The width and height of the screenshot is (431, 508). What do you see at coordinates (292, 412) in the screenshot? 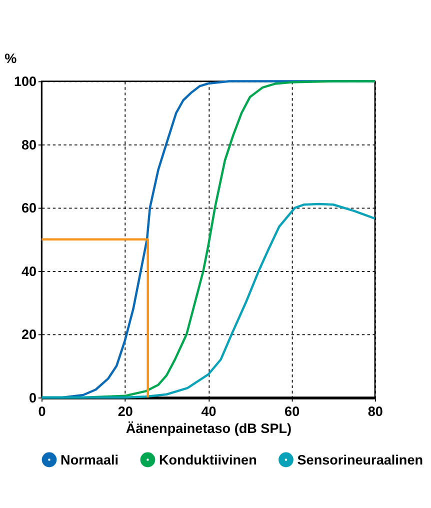
I see `x-tick-label: 60` at bounding box center [292, 412].